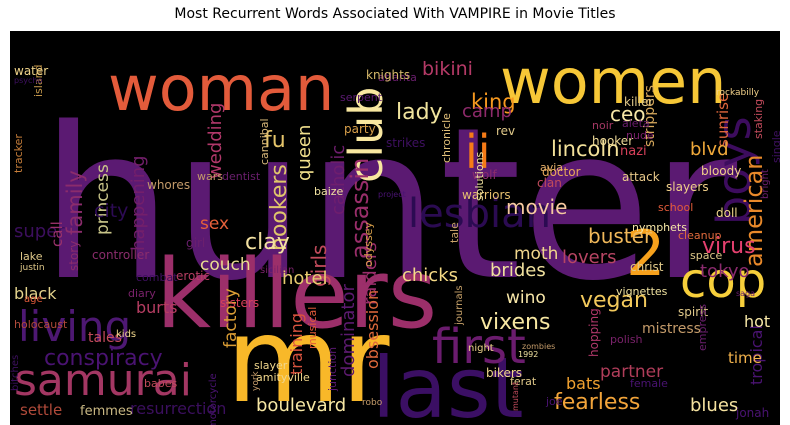 This screenshot has height=425, width=790. I want to click on word-wedding: wedding, so click(215, 141).